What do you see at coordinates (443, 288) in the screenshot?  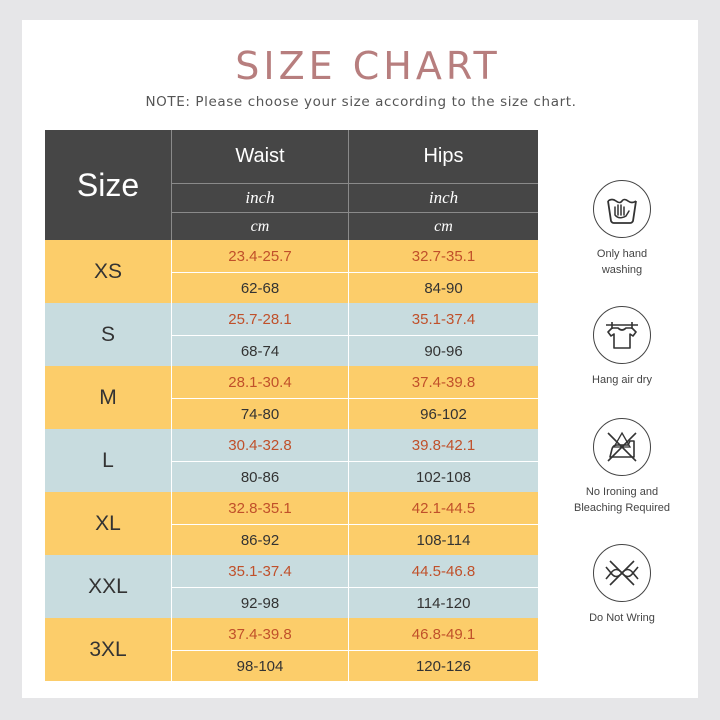 I see `hips-cm-value: 84-90` at bounding box center [443, 288].